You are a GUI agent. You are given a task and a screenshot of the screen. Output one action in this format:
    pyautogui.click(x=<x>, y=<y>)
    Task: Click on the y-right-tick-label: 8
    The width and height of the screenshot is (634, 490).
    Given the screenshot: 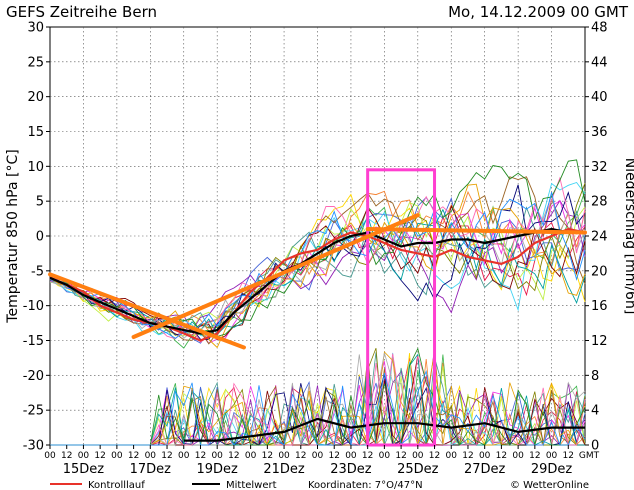 What is the action you would take?
    pyautogui.click(x=595, y=376)
    